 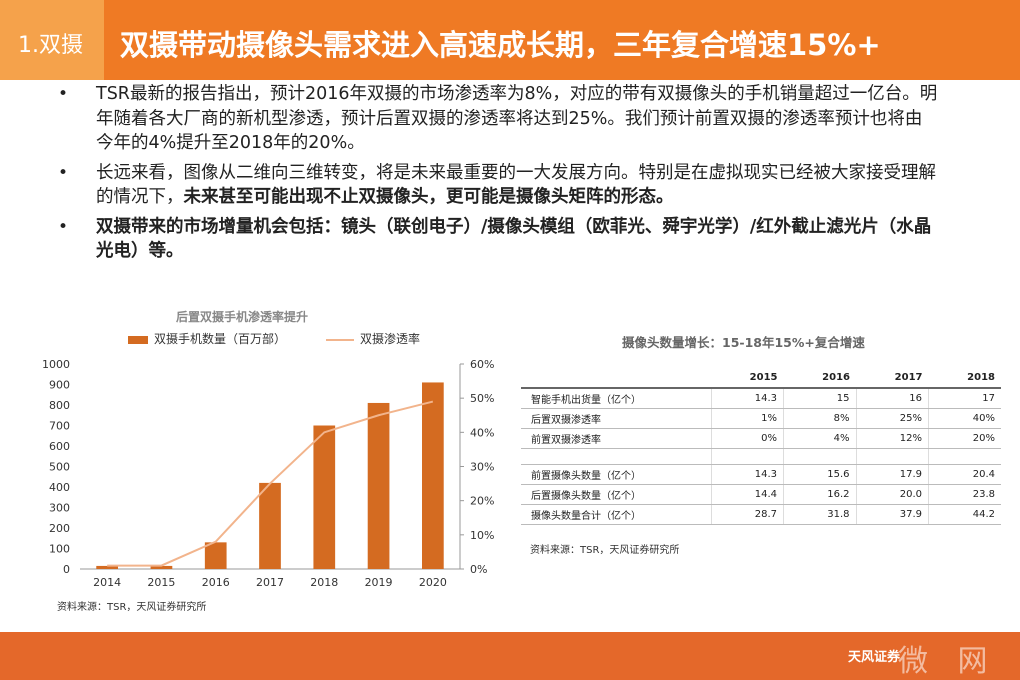 What do you see at coordinates (482, 398) in the screenshot?
I see `y-right-tick-label: 50%` at bounding box center [482, 398].